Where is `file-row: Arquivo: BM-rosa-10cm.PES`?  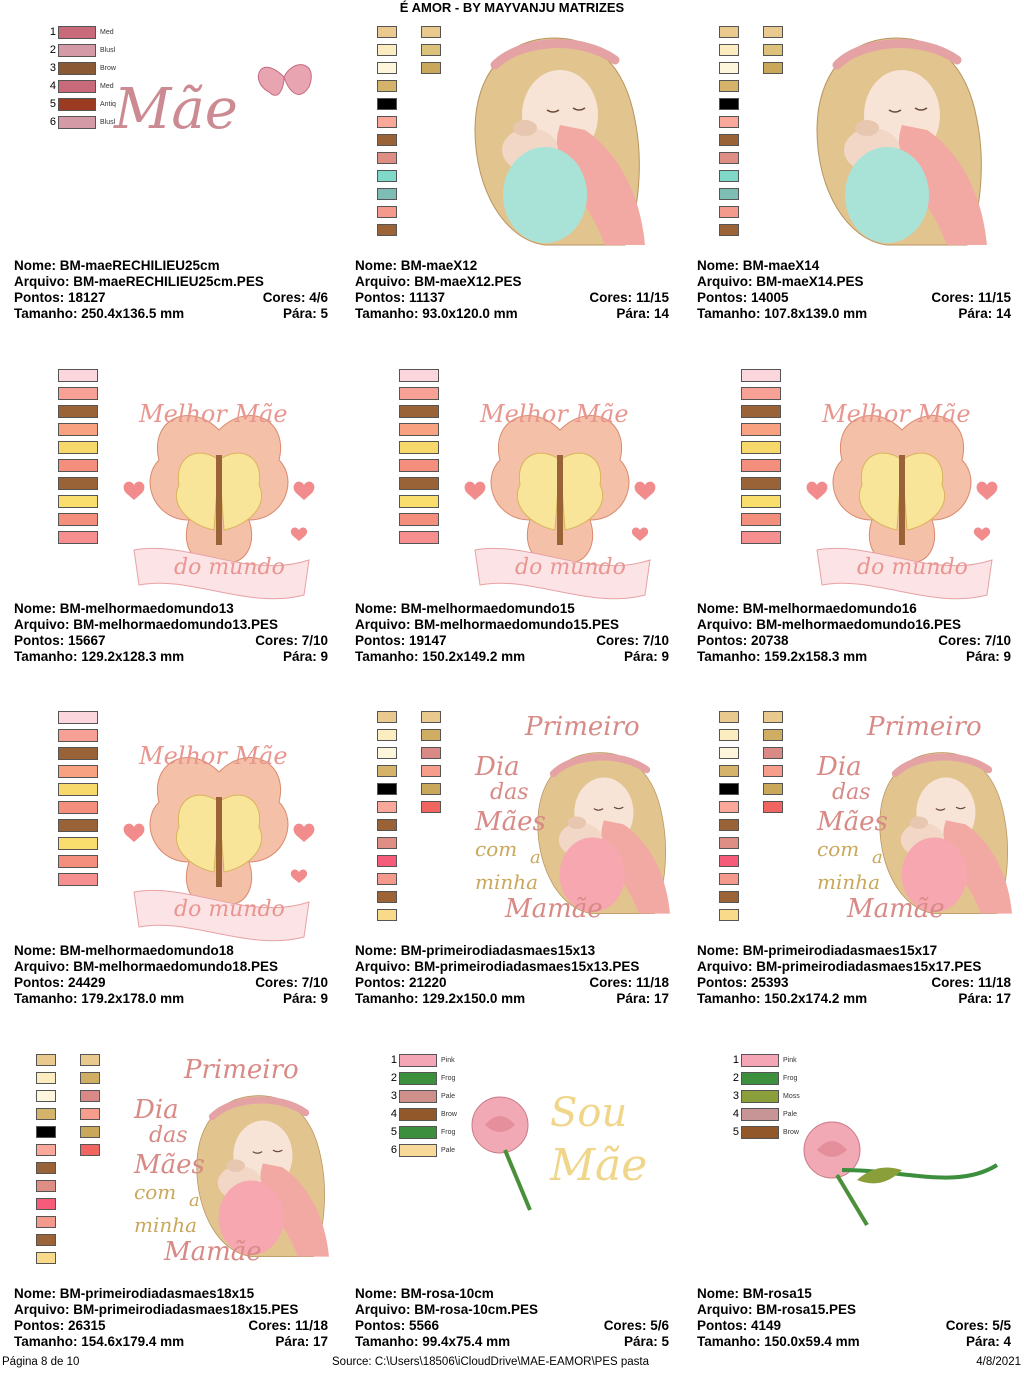
file-row: Arquivo: BM-rosa-10cm.PES is located at coordinates (512, 1310).